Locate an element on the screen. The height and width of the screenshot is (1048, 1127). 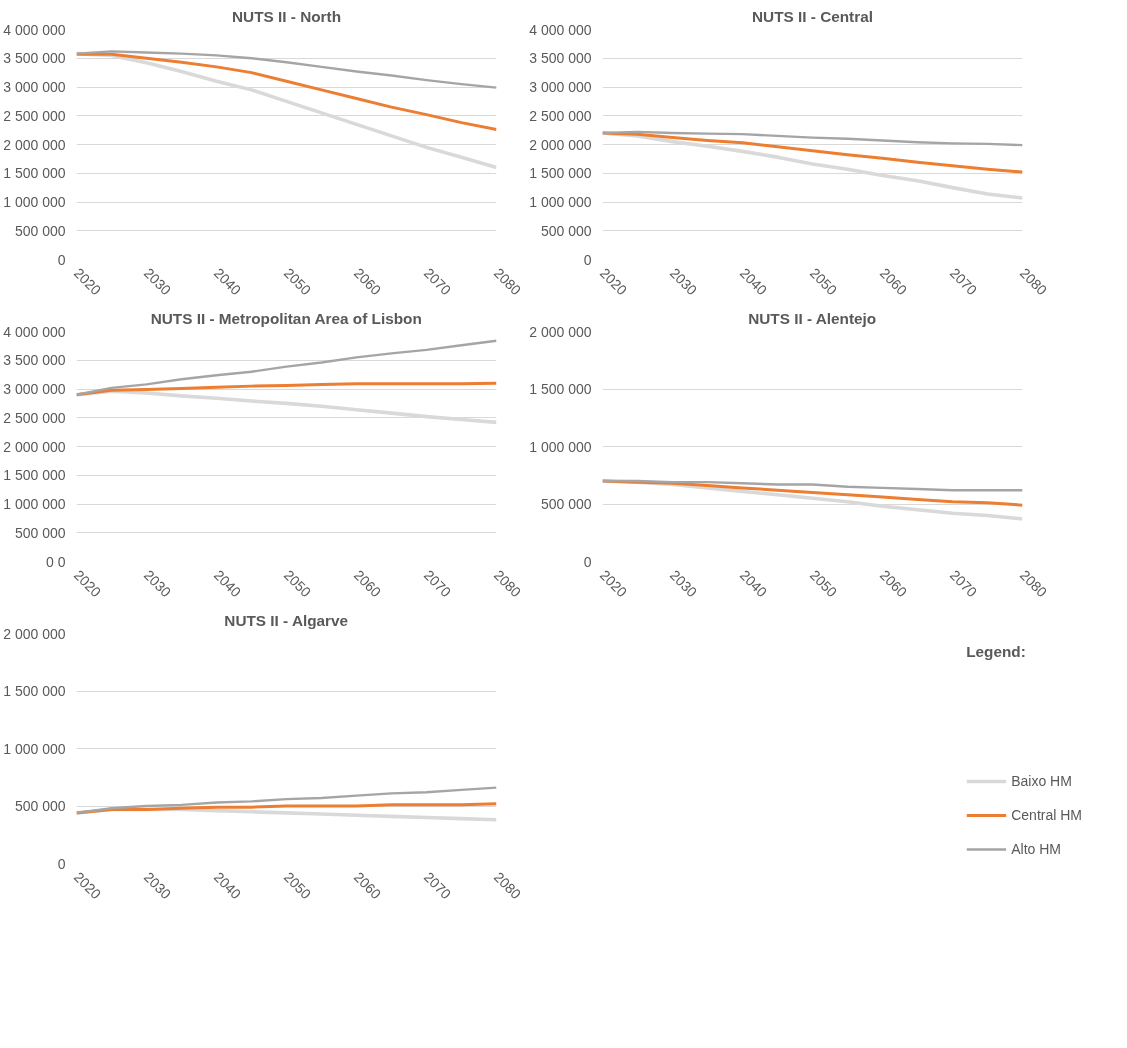
legend-label: Baixo HM is located at coordinates (1041, 781).